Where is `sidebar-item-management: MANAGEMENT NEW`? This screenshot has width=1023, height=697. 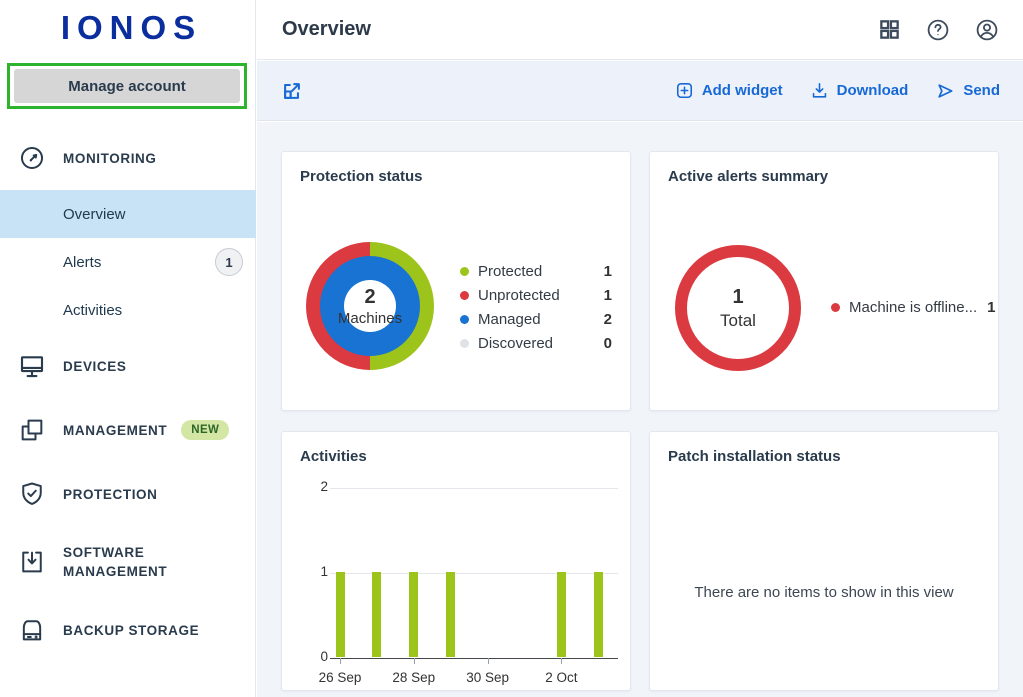
sidebar-item-management: MANAGEMENT NEW is located at coordinates (128, 430).